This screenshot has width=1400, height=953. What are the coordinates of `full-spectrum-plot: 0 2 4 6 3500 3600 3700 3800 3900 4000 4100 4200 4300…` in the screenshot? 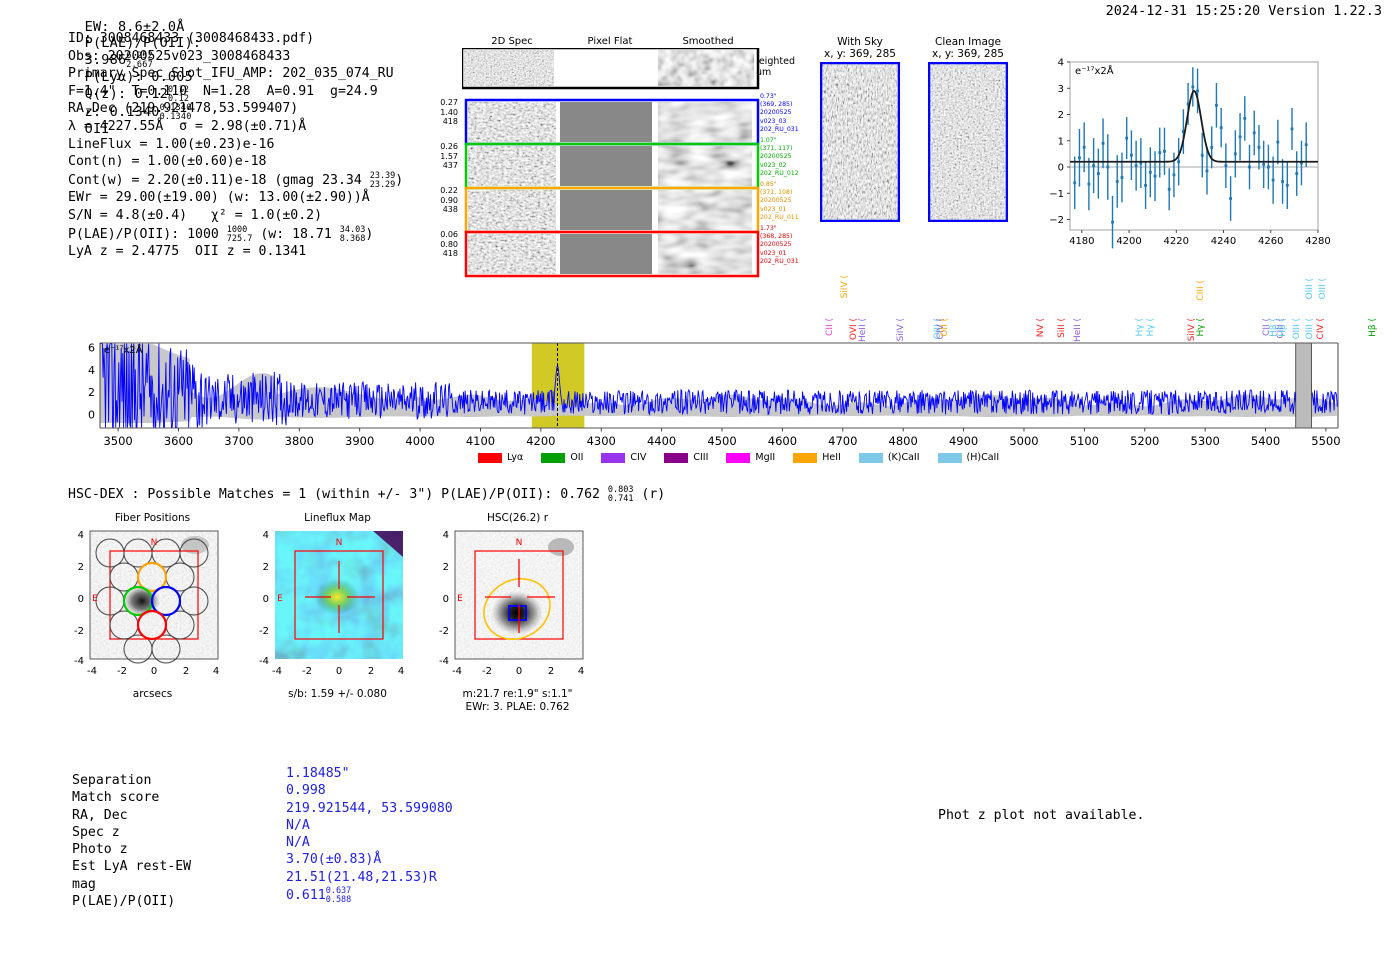 It's located at (714, 394).